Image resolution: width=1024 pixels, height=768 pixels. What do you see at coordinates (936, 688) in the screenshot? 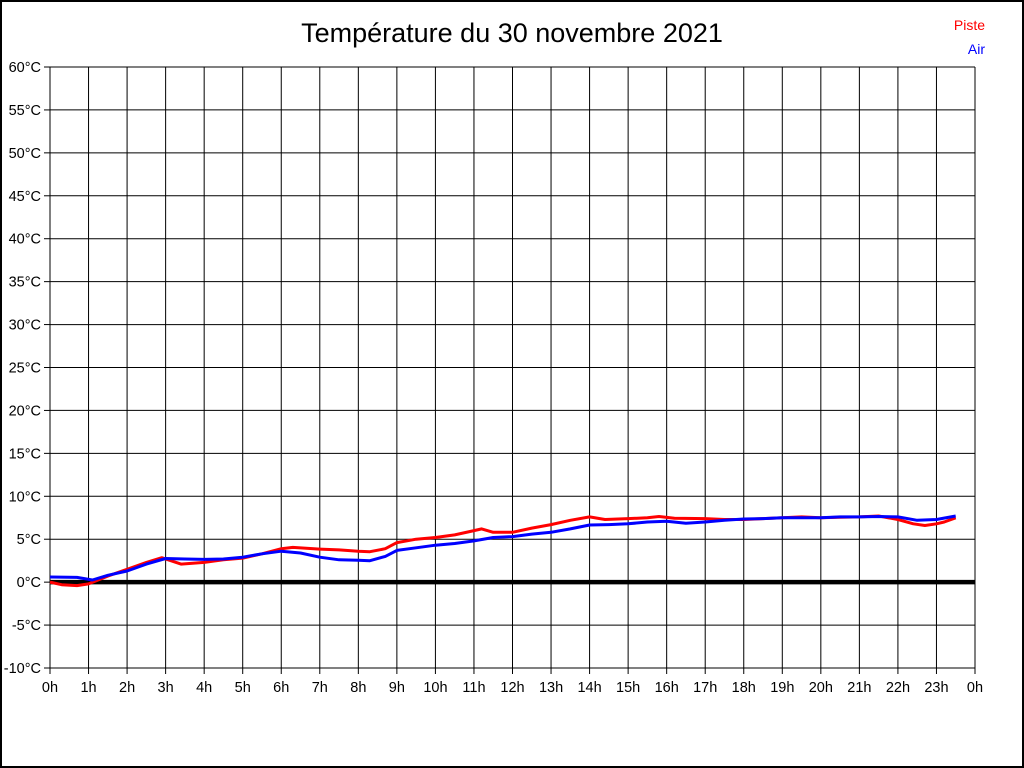
I see `x-tick-label: 23h` at bounding box center [936, 688].